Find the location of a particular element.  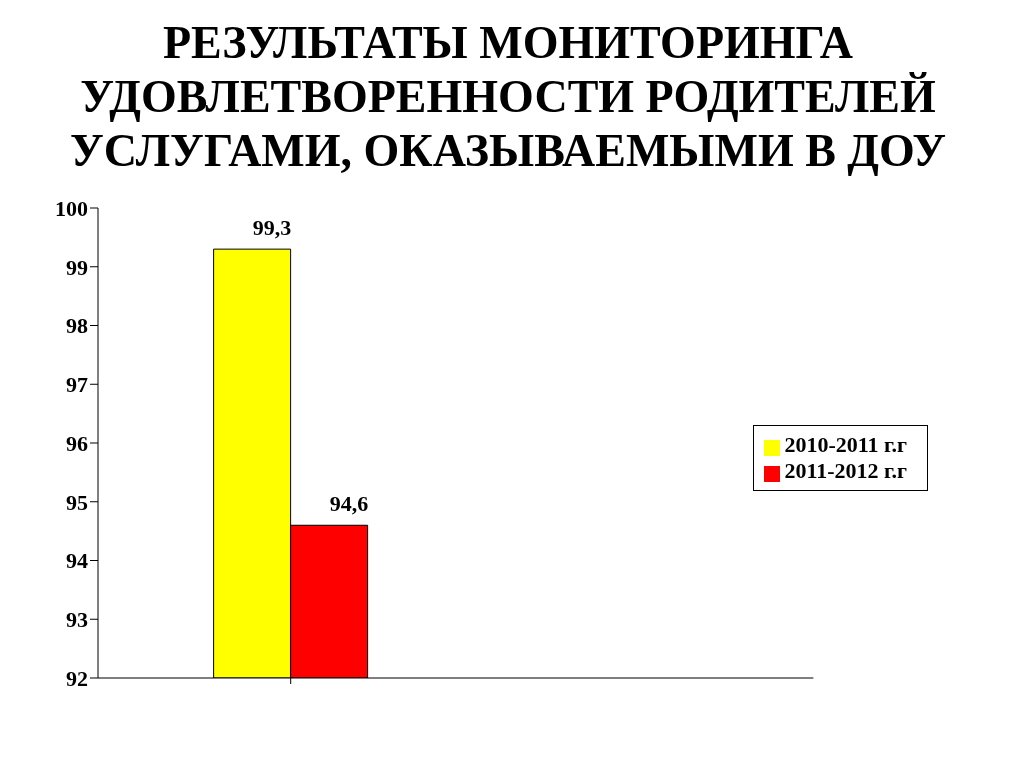

data-label: 99,3 is located at coordinates (272, 228).